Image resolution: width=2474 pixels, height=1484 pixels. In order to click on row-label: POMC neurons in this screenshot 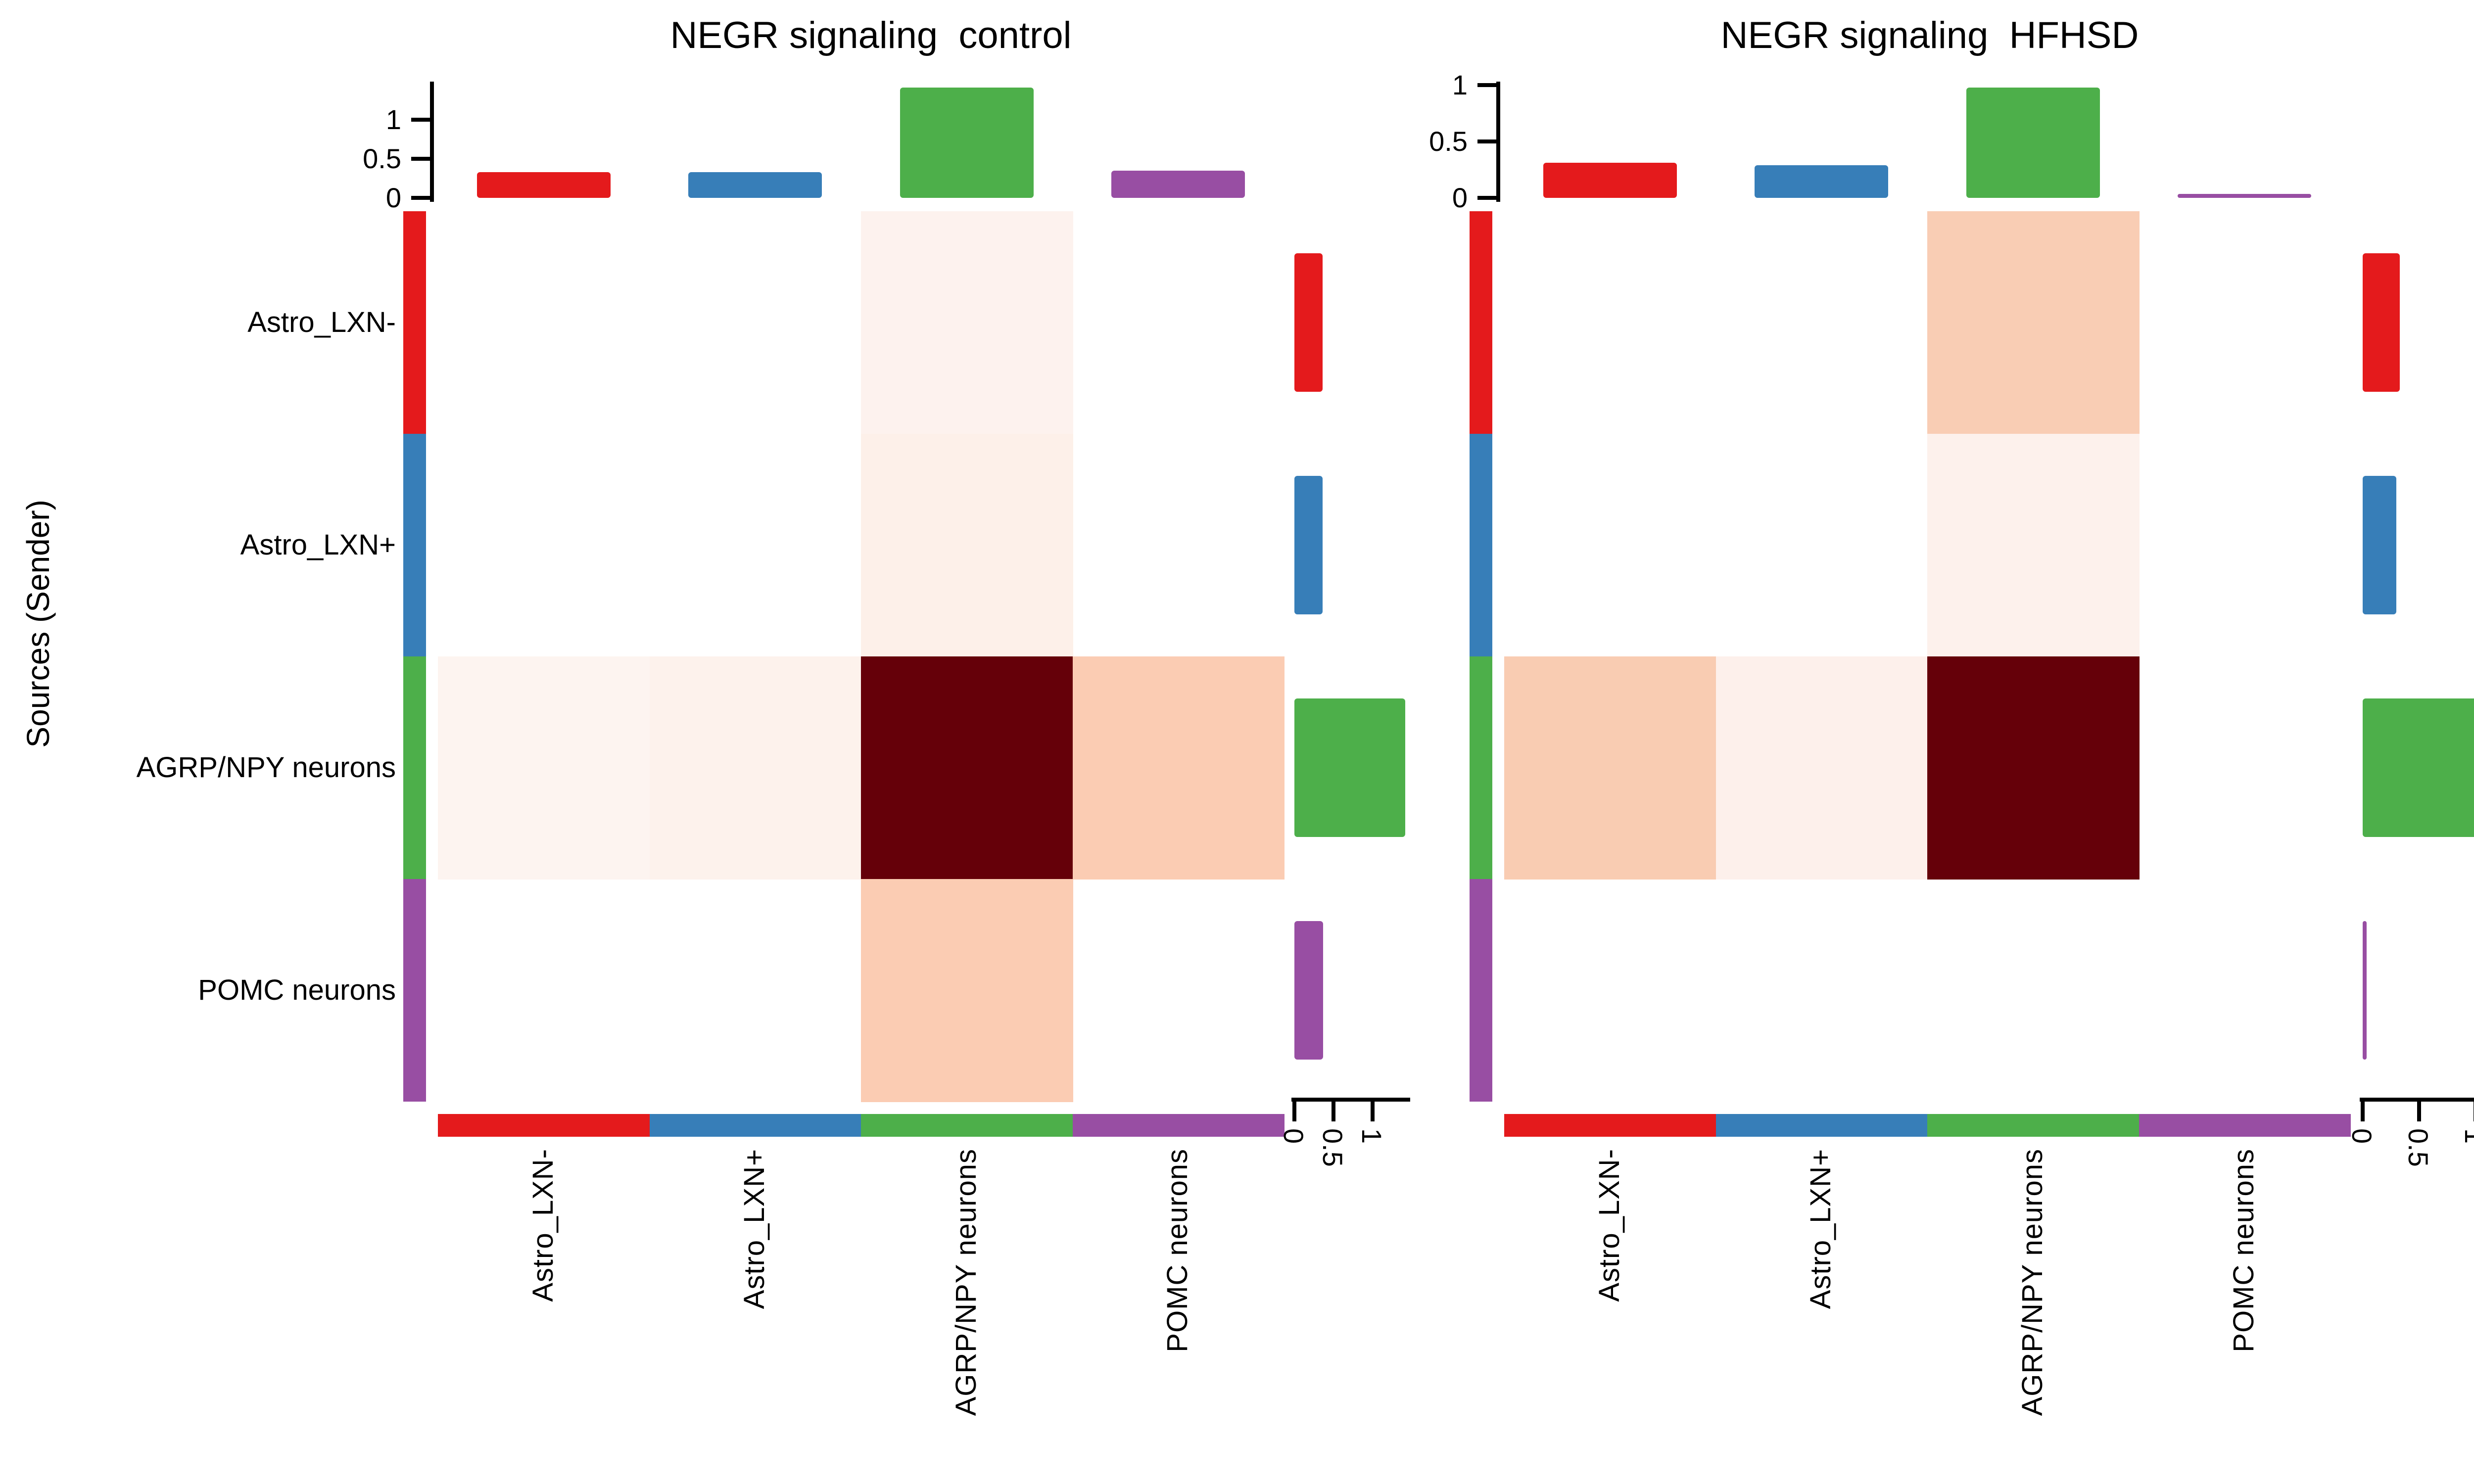, I will do `click(297, 990)`.